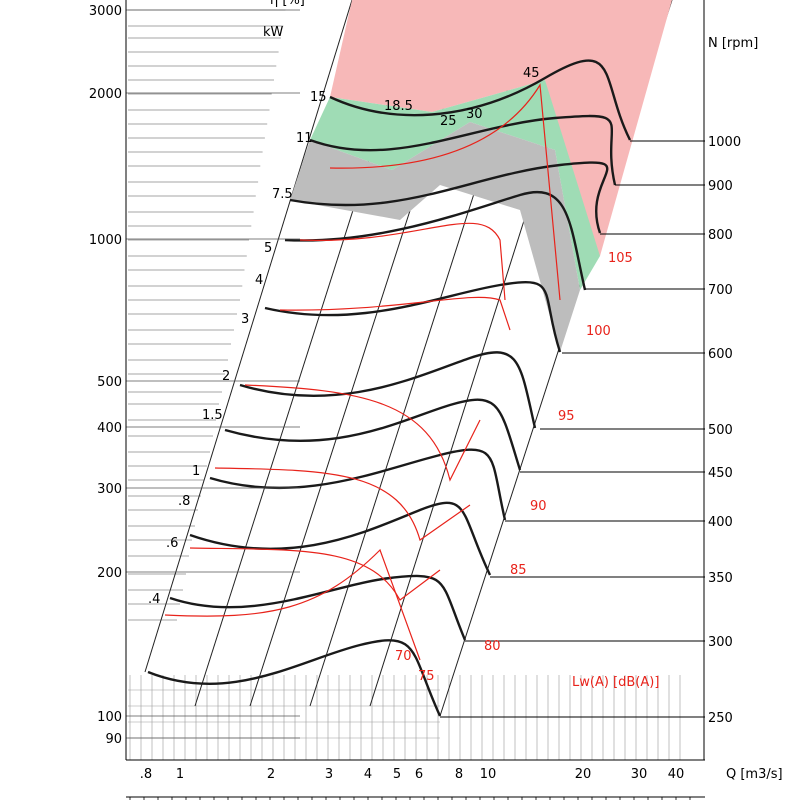  What do you see at coordinates (105, 240) in the screenshot?
I see `y-tick-label: 1000` at bounding box center [105, 240].